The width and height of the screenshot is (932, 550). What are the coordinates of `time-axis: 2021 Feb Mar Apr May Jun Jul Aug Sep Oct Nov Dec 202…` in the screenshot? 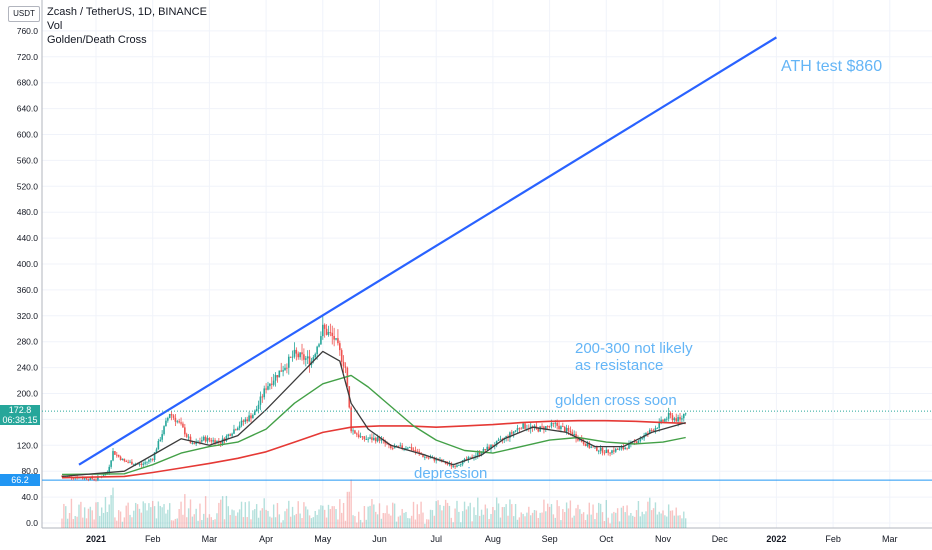 It's located at (509, 539).